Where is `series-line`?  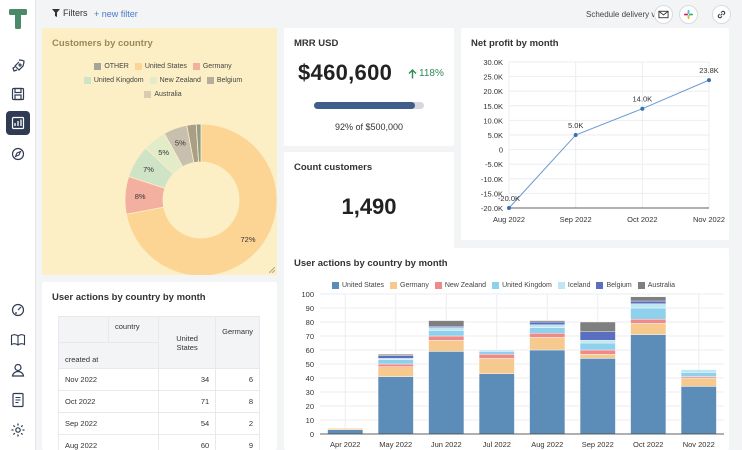
series-line is located at coordinates (609, 144).